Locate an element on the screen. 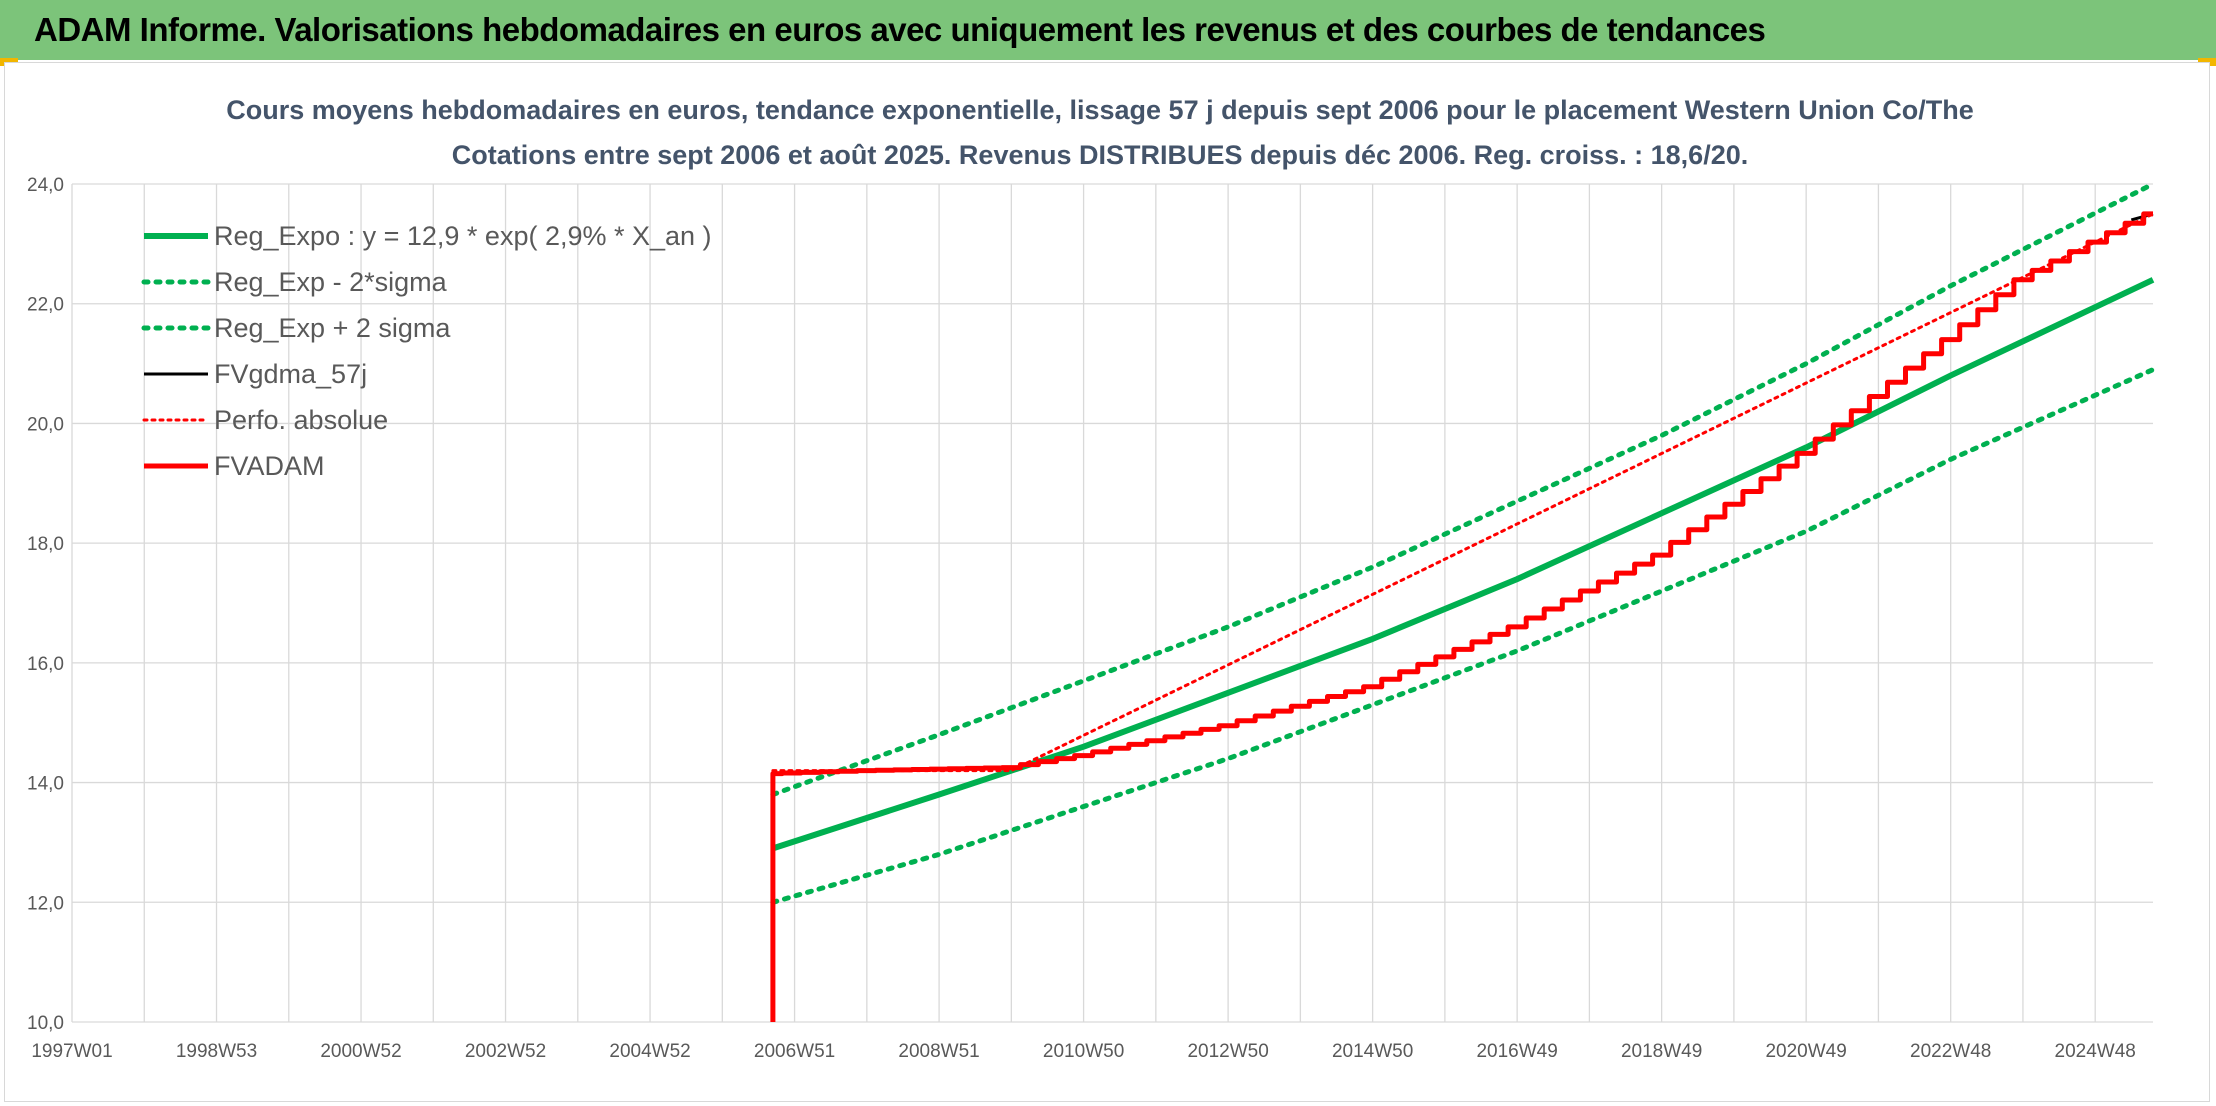 The width and height of the screenshot is (2216, 1106). x-tick-label: 2016W49 is located at coordinates (1516, 1051).